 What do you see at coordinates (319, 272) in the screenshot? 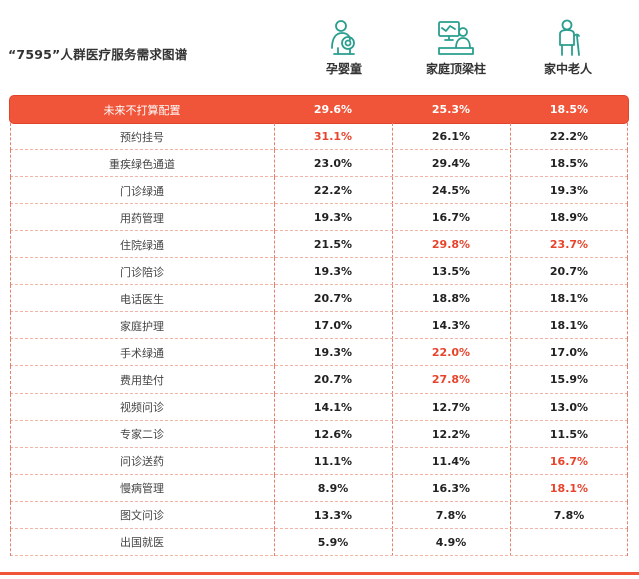
I see `table-row: 门诊陪诊 19.3% 13.5% 20.7%` at bounding box center [319, 272].